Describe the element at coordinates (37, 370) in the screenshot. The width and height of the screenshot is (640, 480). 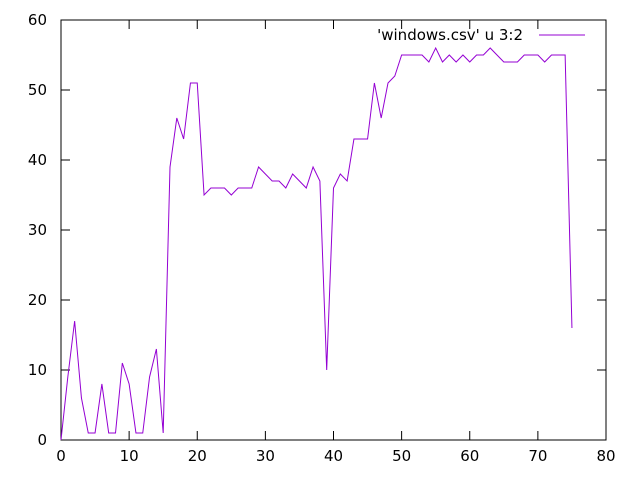
I see `y-tick-label: 10` at that location.